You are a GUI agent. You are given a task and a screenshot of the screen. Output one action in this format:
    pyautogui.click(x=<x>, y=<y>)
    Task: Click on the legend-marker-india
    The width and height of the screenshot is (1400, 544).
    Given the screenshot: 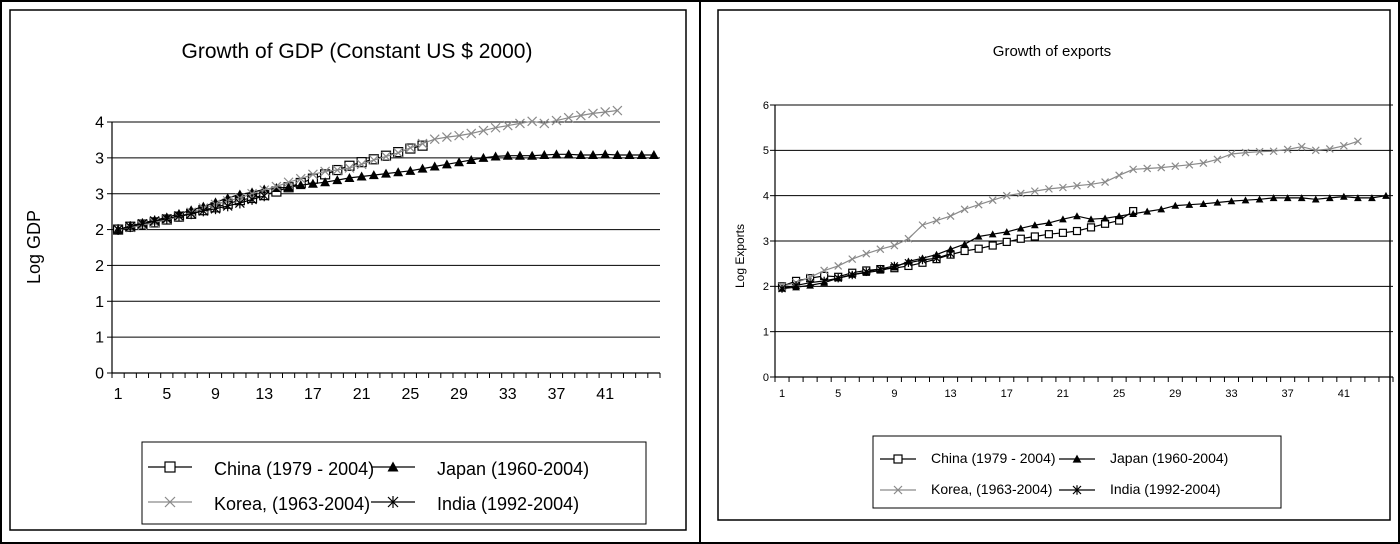 What is the action you would take?
    pyautogui.click(x=393, y=502)
    